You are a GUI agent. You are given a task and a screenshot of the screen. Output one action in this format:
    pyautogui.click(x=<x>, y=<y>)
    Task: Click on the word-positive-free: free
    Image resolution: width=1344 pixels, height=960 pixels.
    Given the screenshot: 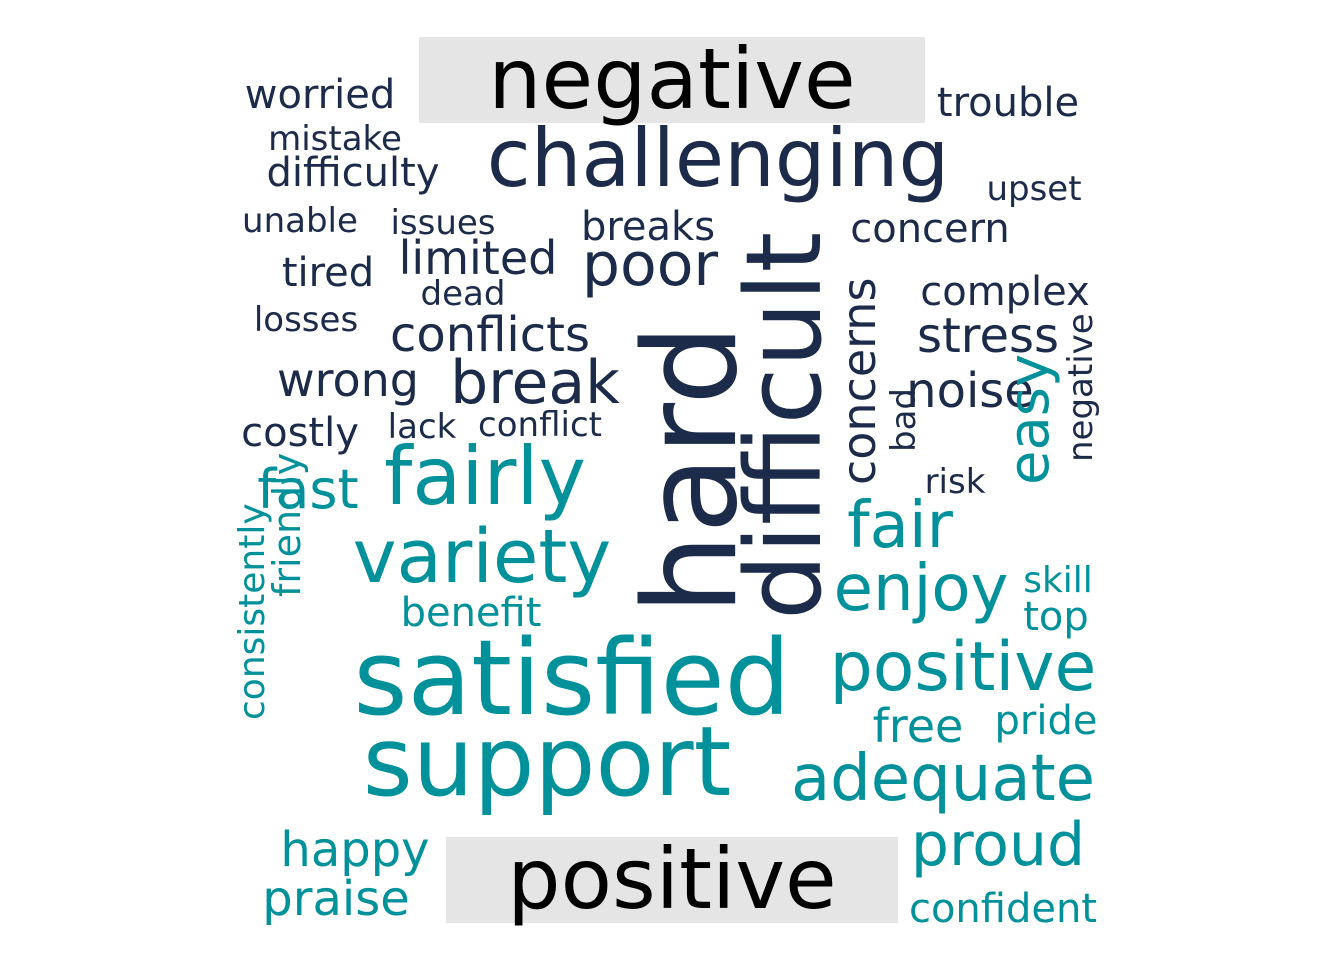 What is the action you would take?
    pyautogui.click(x=918, y=726)
    